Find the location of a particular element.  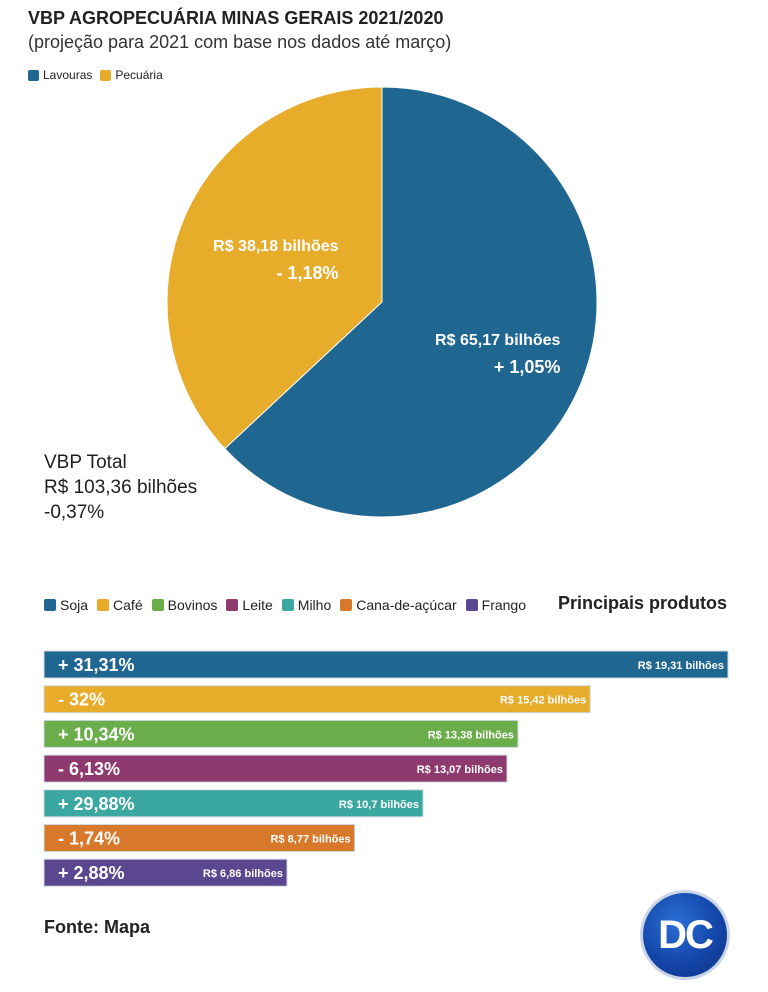

bar-legend-item-label-3: Leite is located at coordinates (257, 605).